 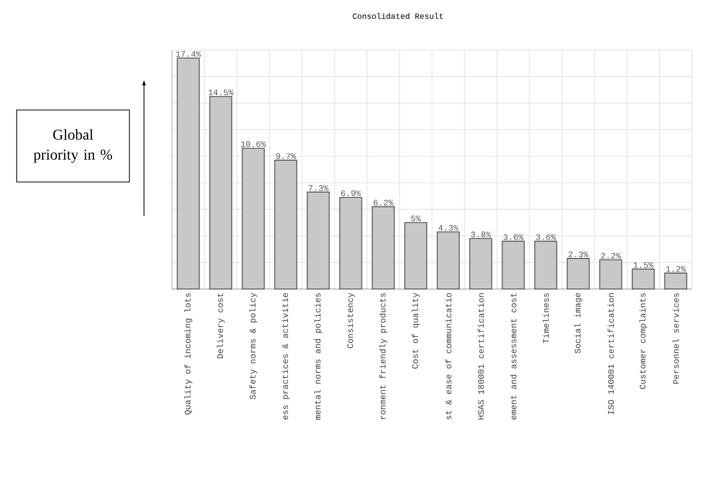 I want to click on x-tick-label: mental norms and policies, so click(x=318, y=356).